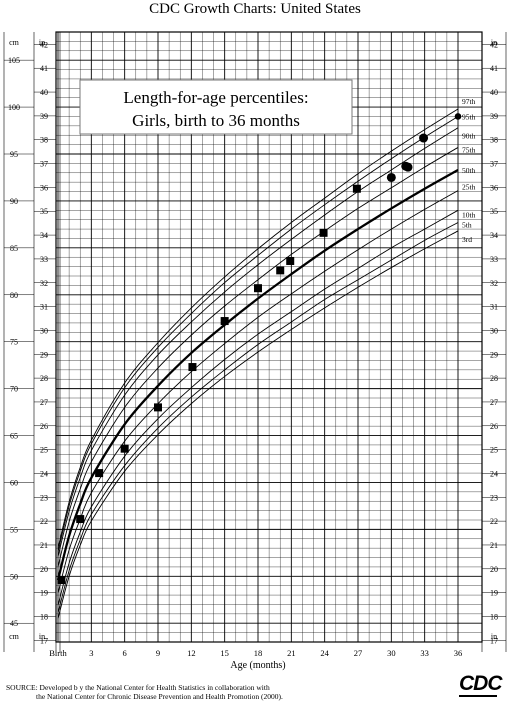  What do you see at coordinates (14, 482) in the screenshot?
I see `cm-tick-label: 60` at bounding box center [14, 482].